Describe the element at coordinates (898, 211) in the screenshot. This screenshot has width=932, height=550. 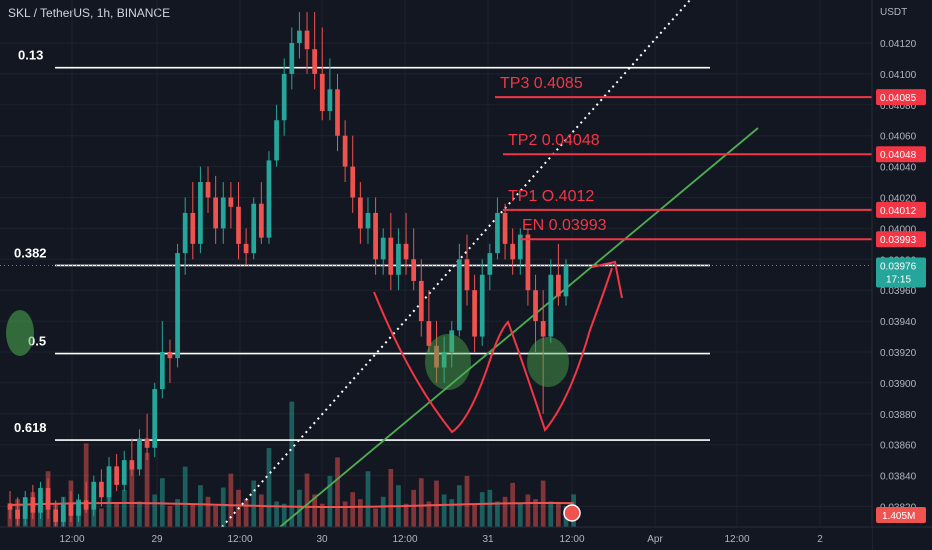
I see `price-tag-label: 0.04012` at that location.